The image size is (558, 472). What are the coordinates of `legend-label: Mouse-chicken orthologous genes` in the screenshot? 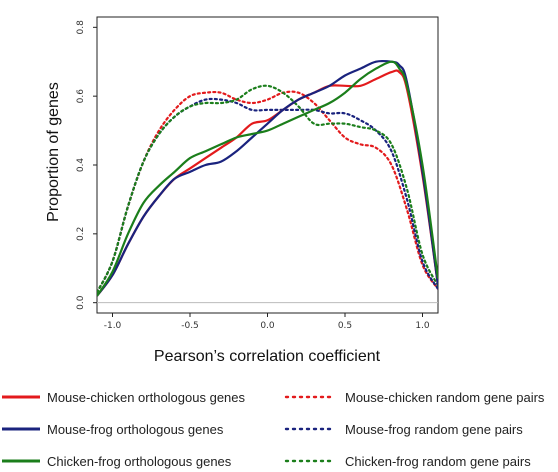 It's located at (146, 397).